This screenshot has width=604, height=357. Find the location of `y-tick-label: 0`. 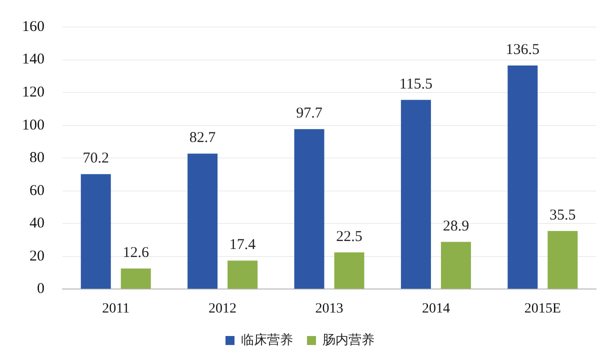

y-tick-label: 0 is located at coordinates (40, 289).